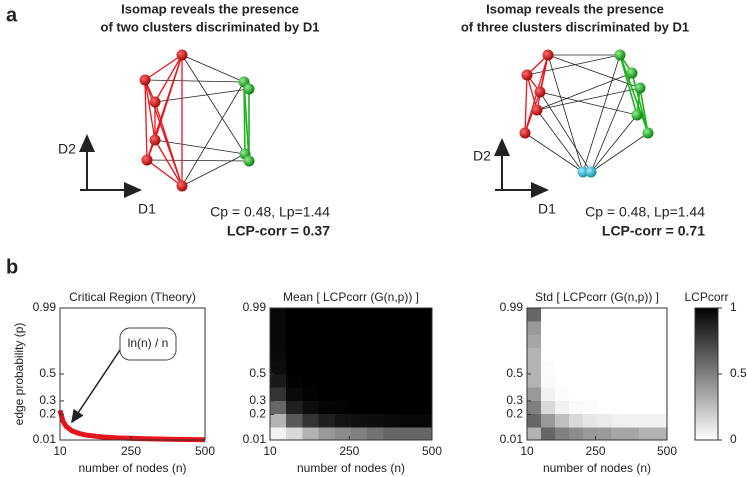  I want to click on annotation-arrow, so click(96, 386).